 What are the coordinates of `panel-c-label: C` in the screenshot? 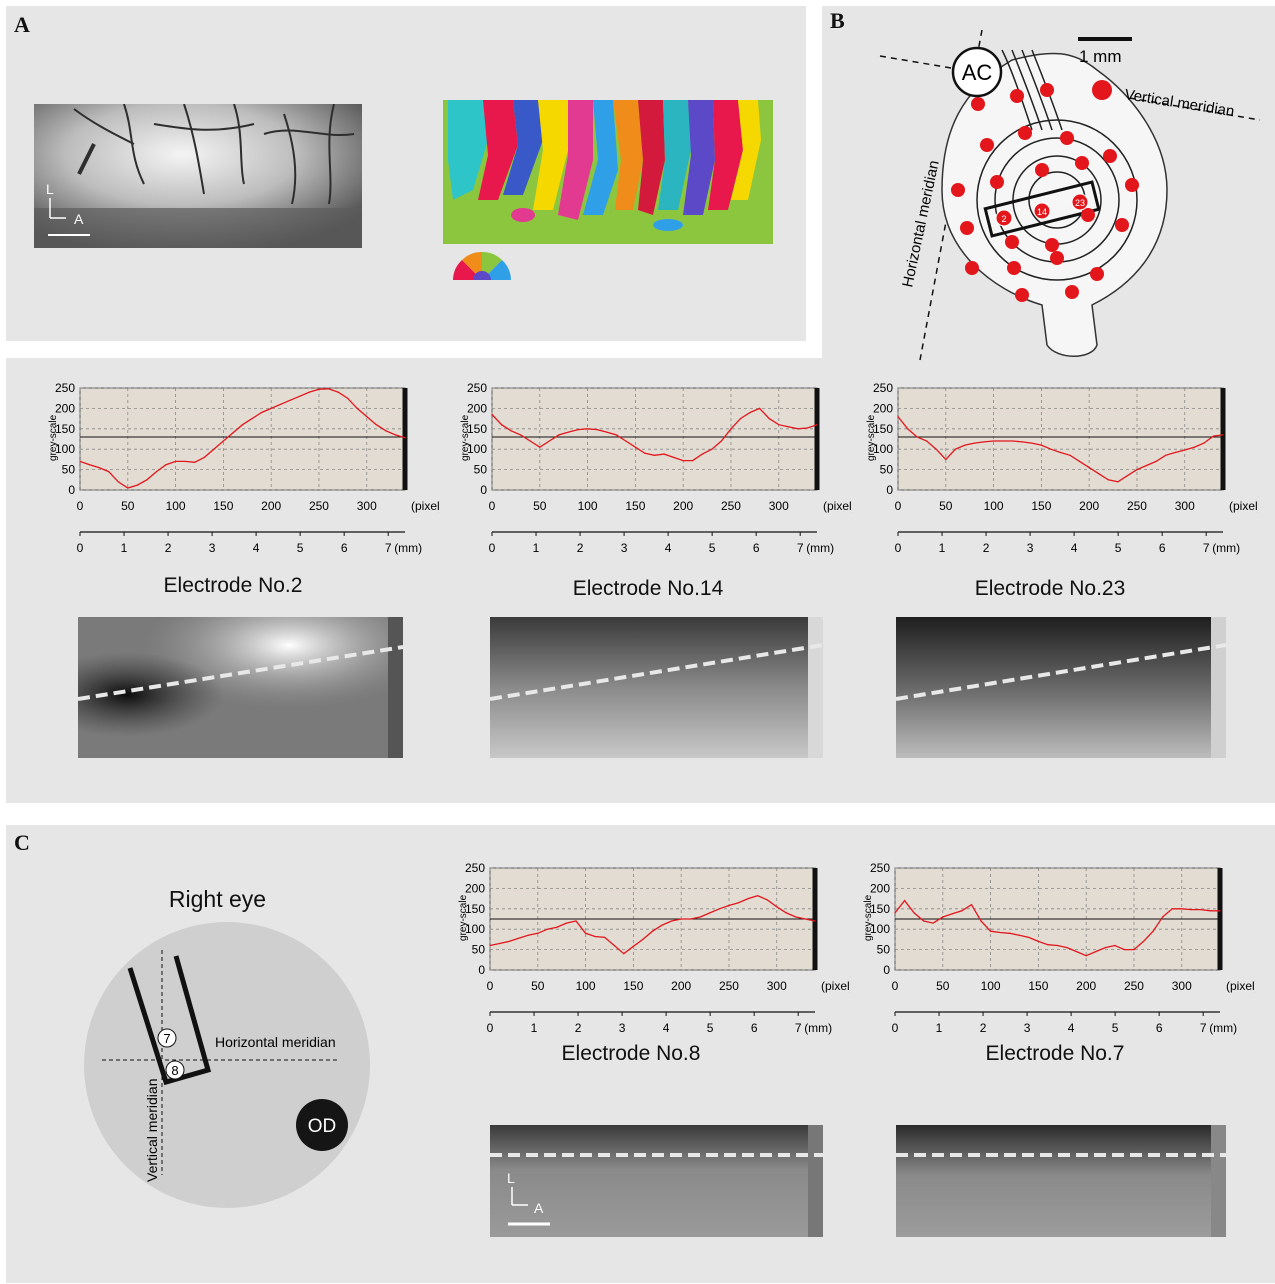 It's located at (22, 842).